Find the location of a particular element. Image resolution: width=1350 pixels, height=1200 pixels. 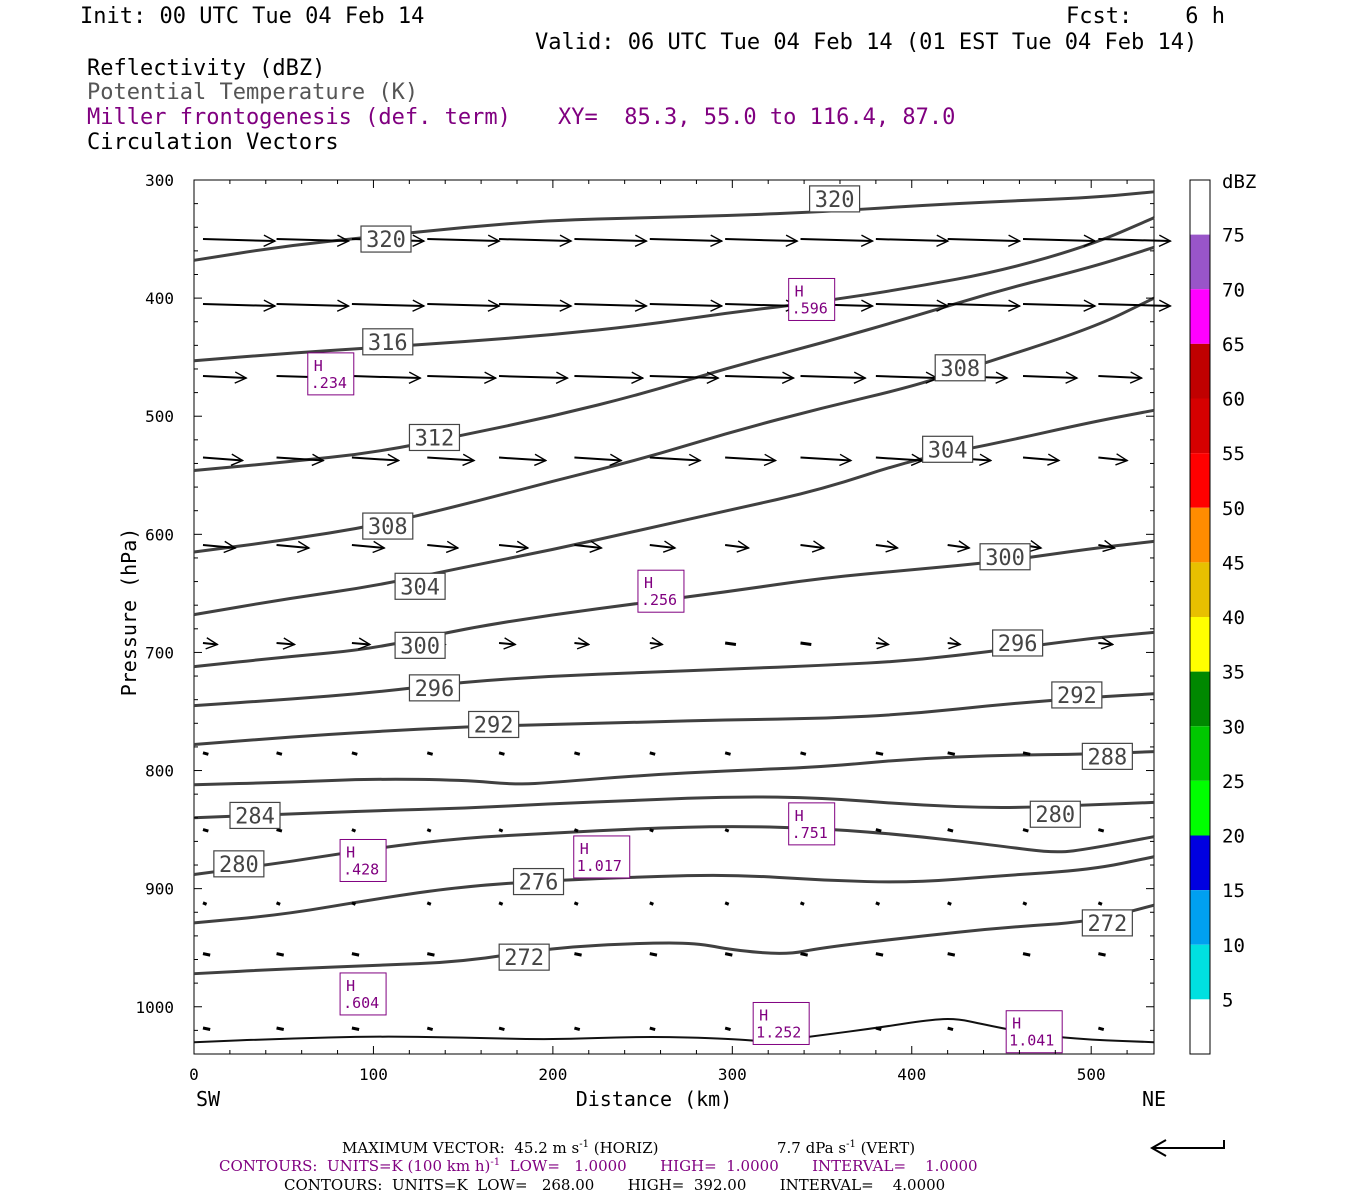

x-tick-label: 400 is located at coordinates (911, 1074).